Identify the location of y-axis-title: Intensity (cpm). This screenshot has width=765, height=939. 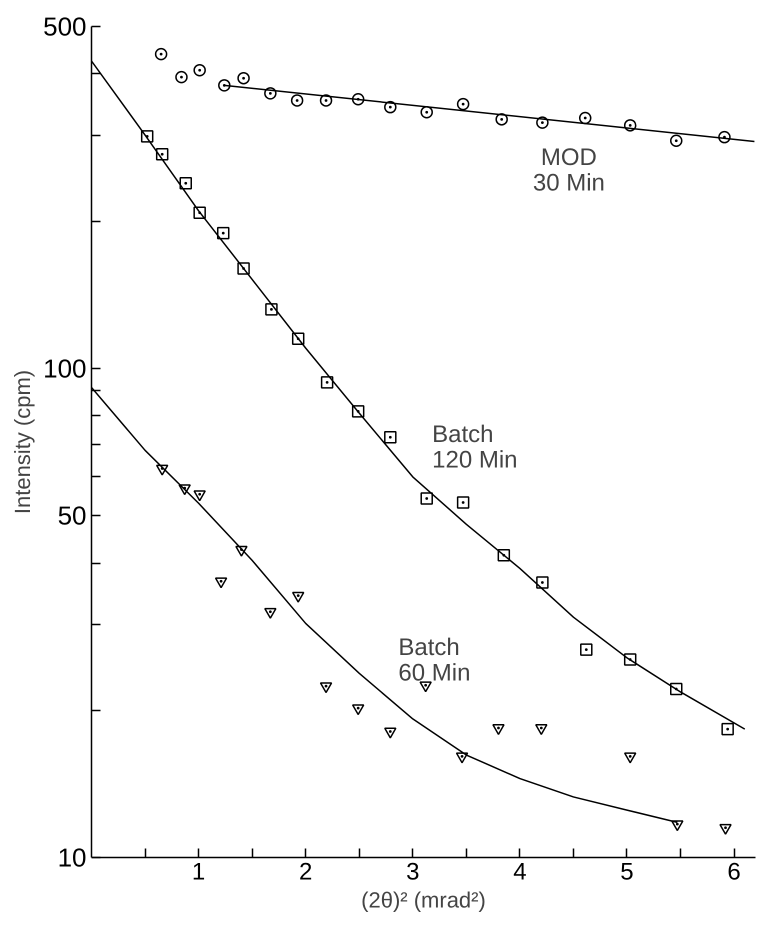
(23, 442).